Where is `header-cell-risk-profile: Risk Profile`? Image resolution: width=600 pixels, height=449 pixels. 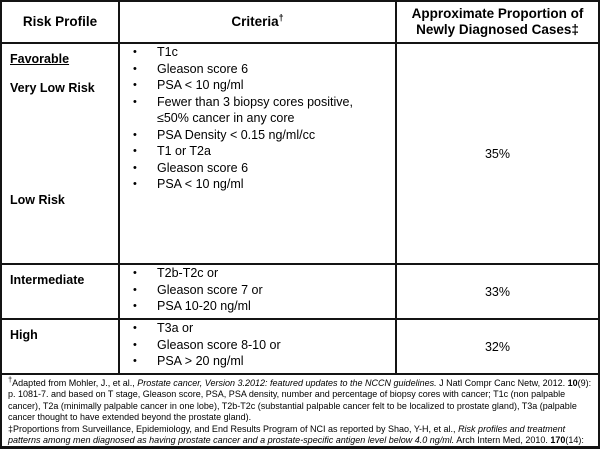
header-cell-risk-profile: Risk Profile is located at coordinates (61, 23).